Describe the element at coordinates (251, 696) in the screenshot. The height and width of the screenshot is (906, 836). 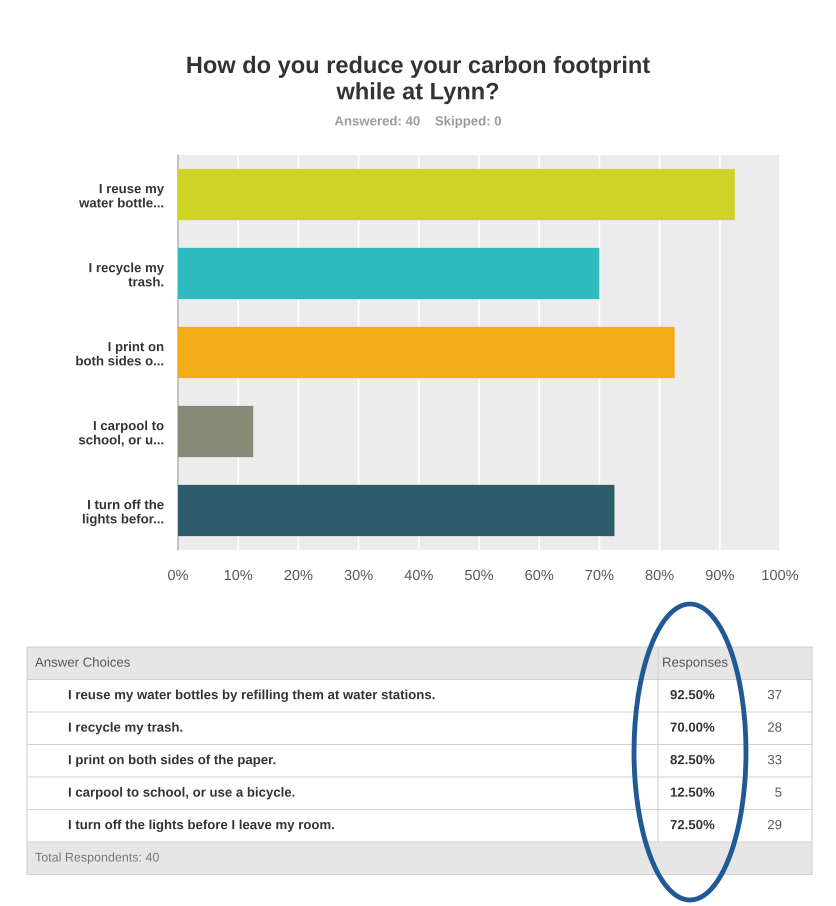
I see `text: I reuse my water bottles by refilling them at water stations.` at that location.